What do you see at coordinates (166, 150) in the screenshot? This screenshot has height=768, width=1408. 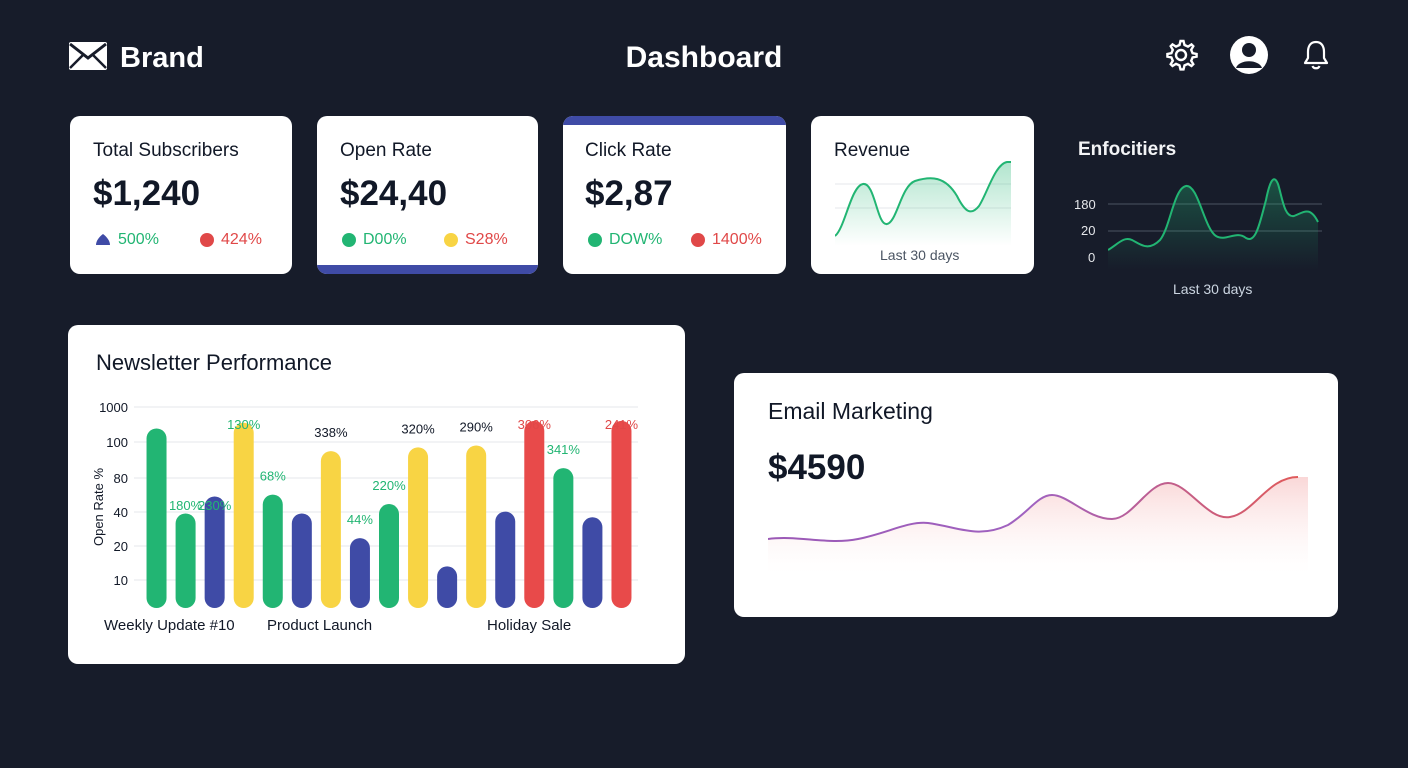 I see `stat-title: Total Subscribers` at bounding box center [166, 150].